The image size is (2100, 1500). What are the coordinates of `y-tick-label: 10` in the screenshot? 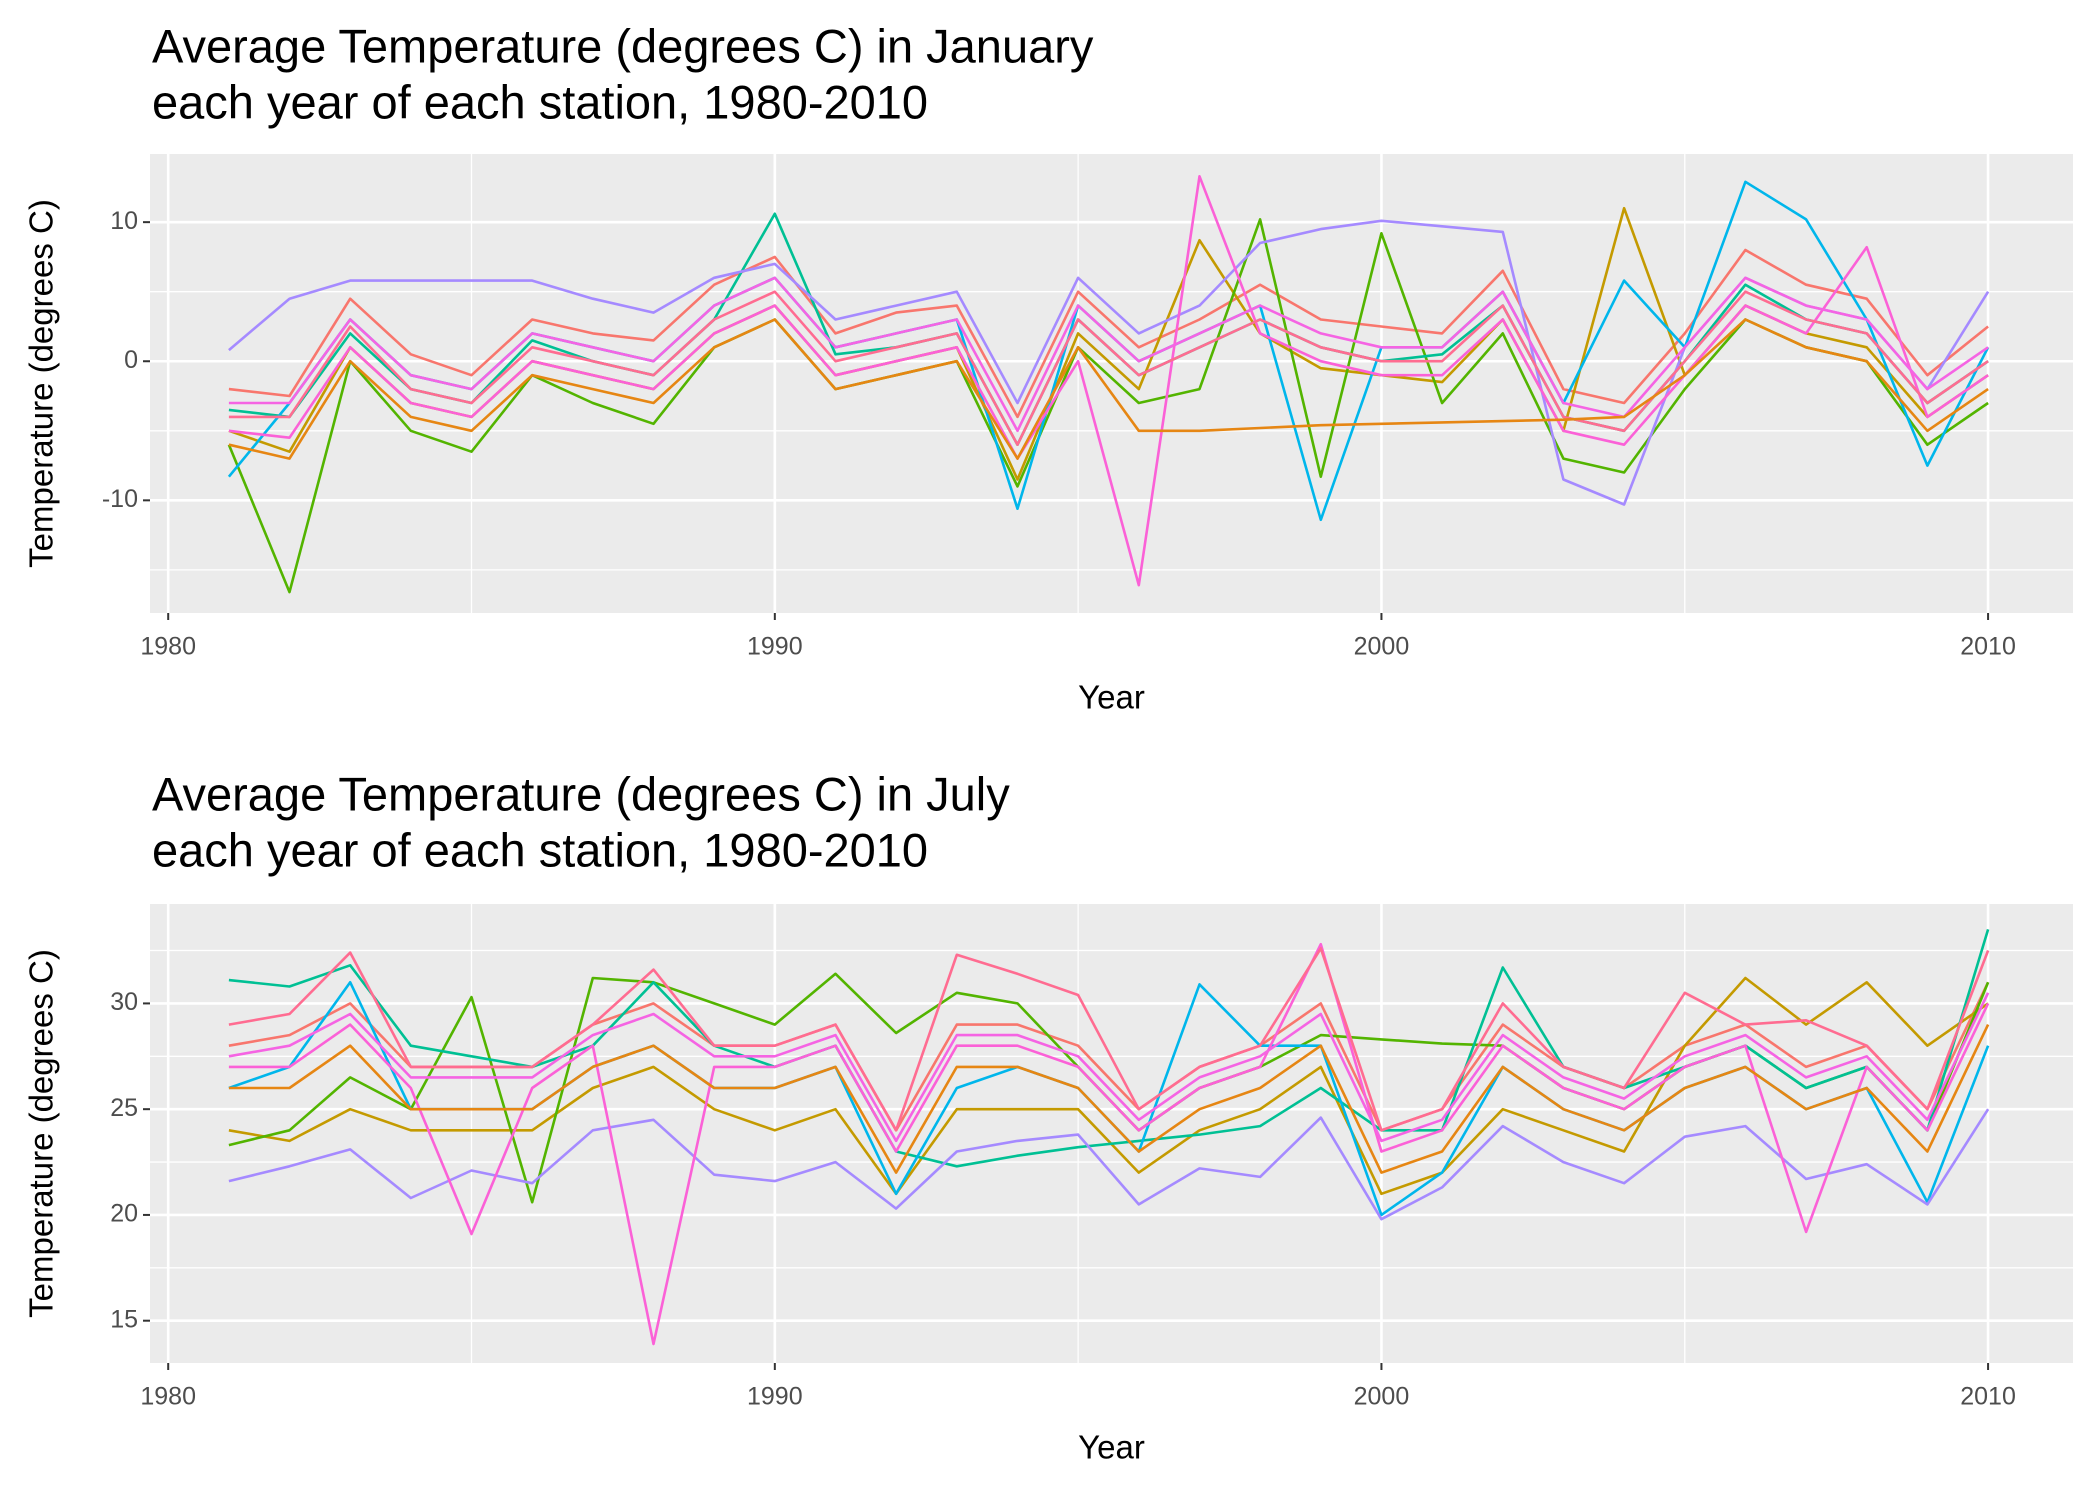 It's located at (124, 221).